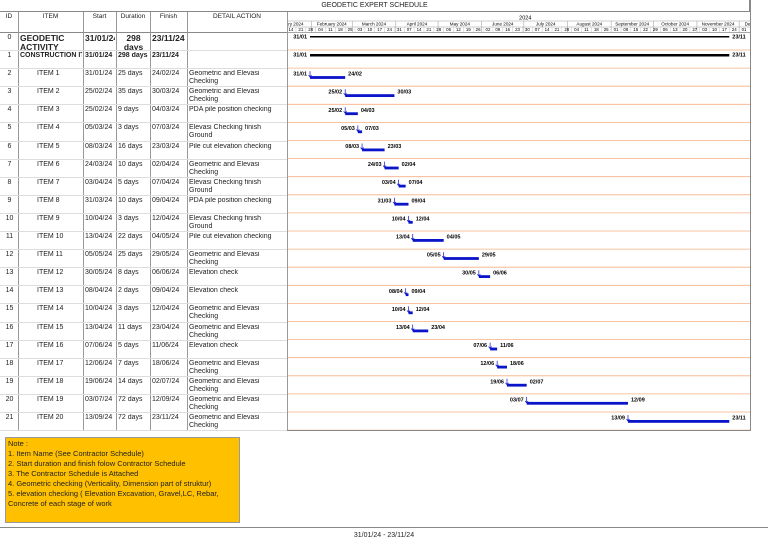 The width and height of the screenshot is (768, 543). Describe the element at coordinates (291, 29) in the screenshot. I see `week-label: 14` at that location.